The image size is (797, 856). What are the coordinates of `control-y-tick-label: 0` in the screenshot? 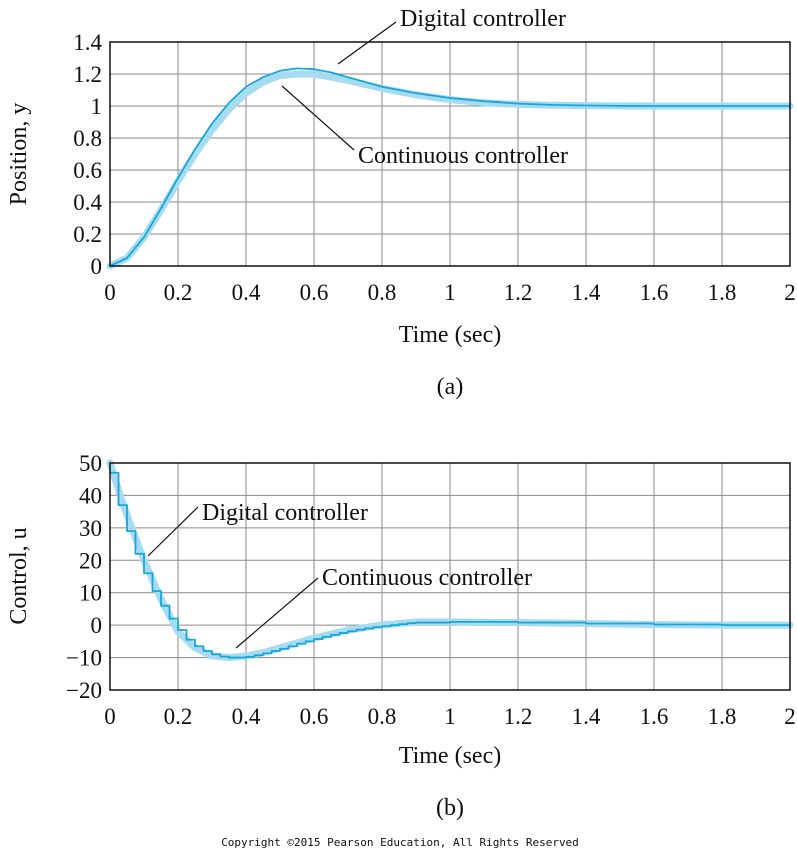 It's located at (97, 625).